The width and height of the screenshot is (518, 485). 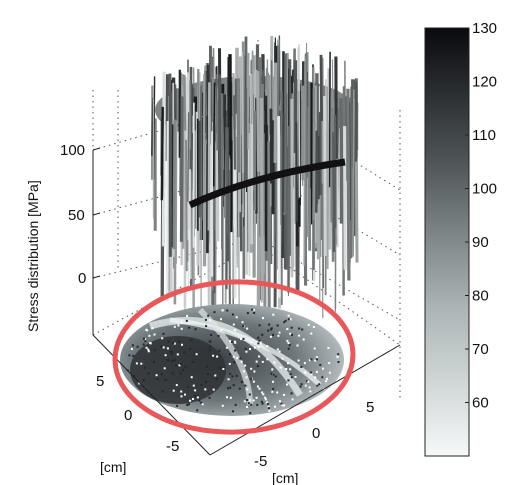 I want to click on colorbar-tick-label: 70, so click(x=480, y=349).